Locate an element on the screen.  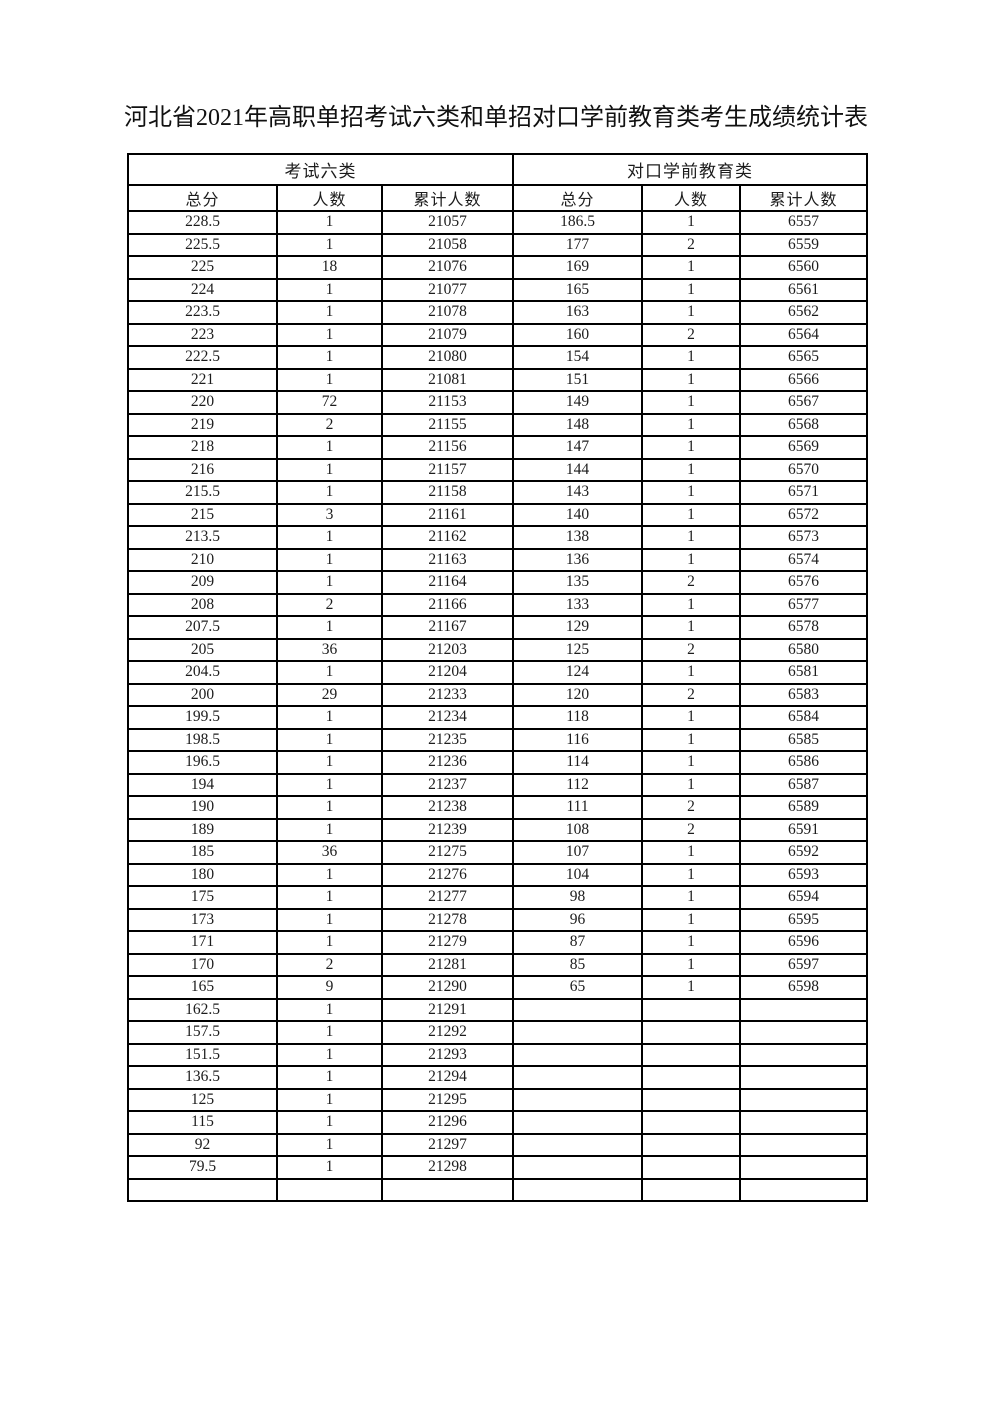
table-cell: 6587 is located at coordinates (804, 784).